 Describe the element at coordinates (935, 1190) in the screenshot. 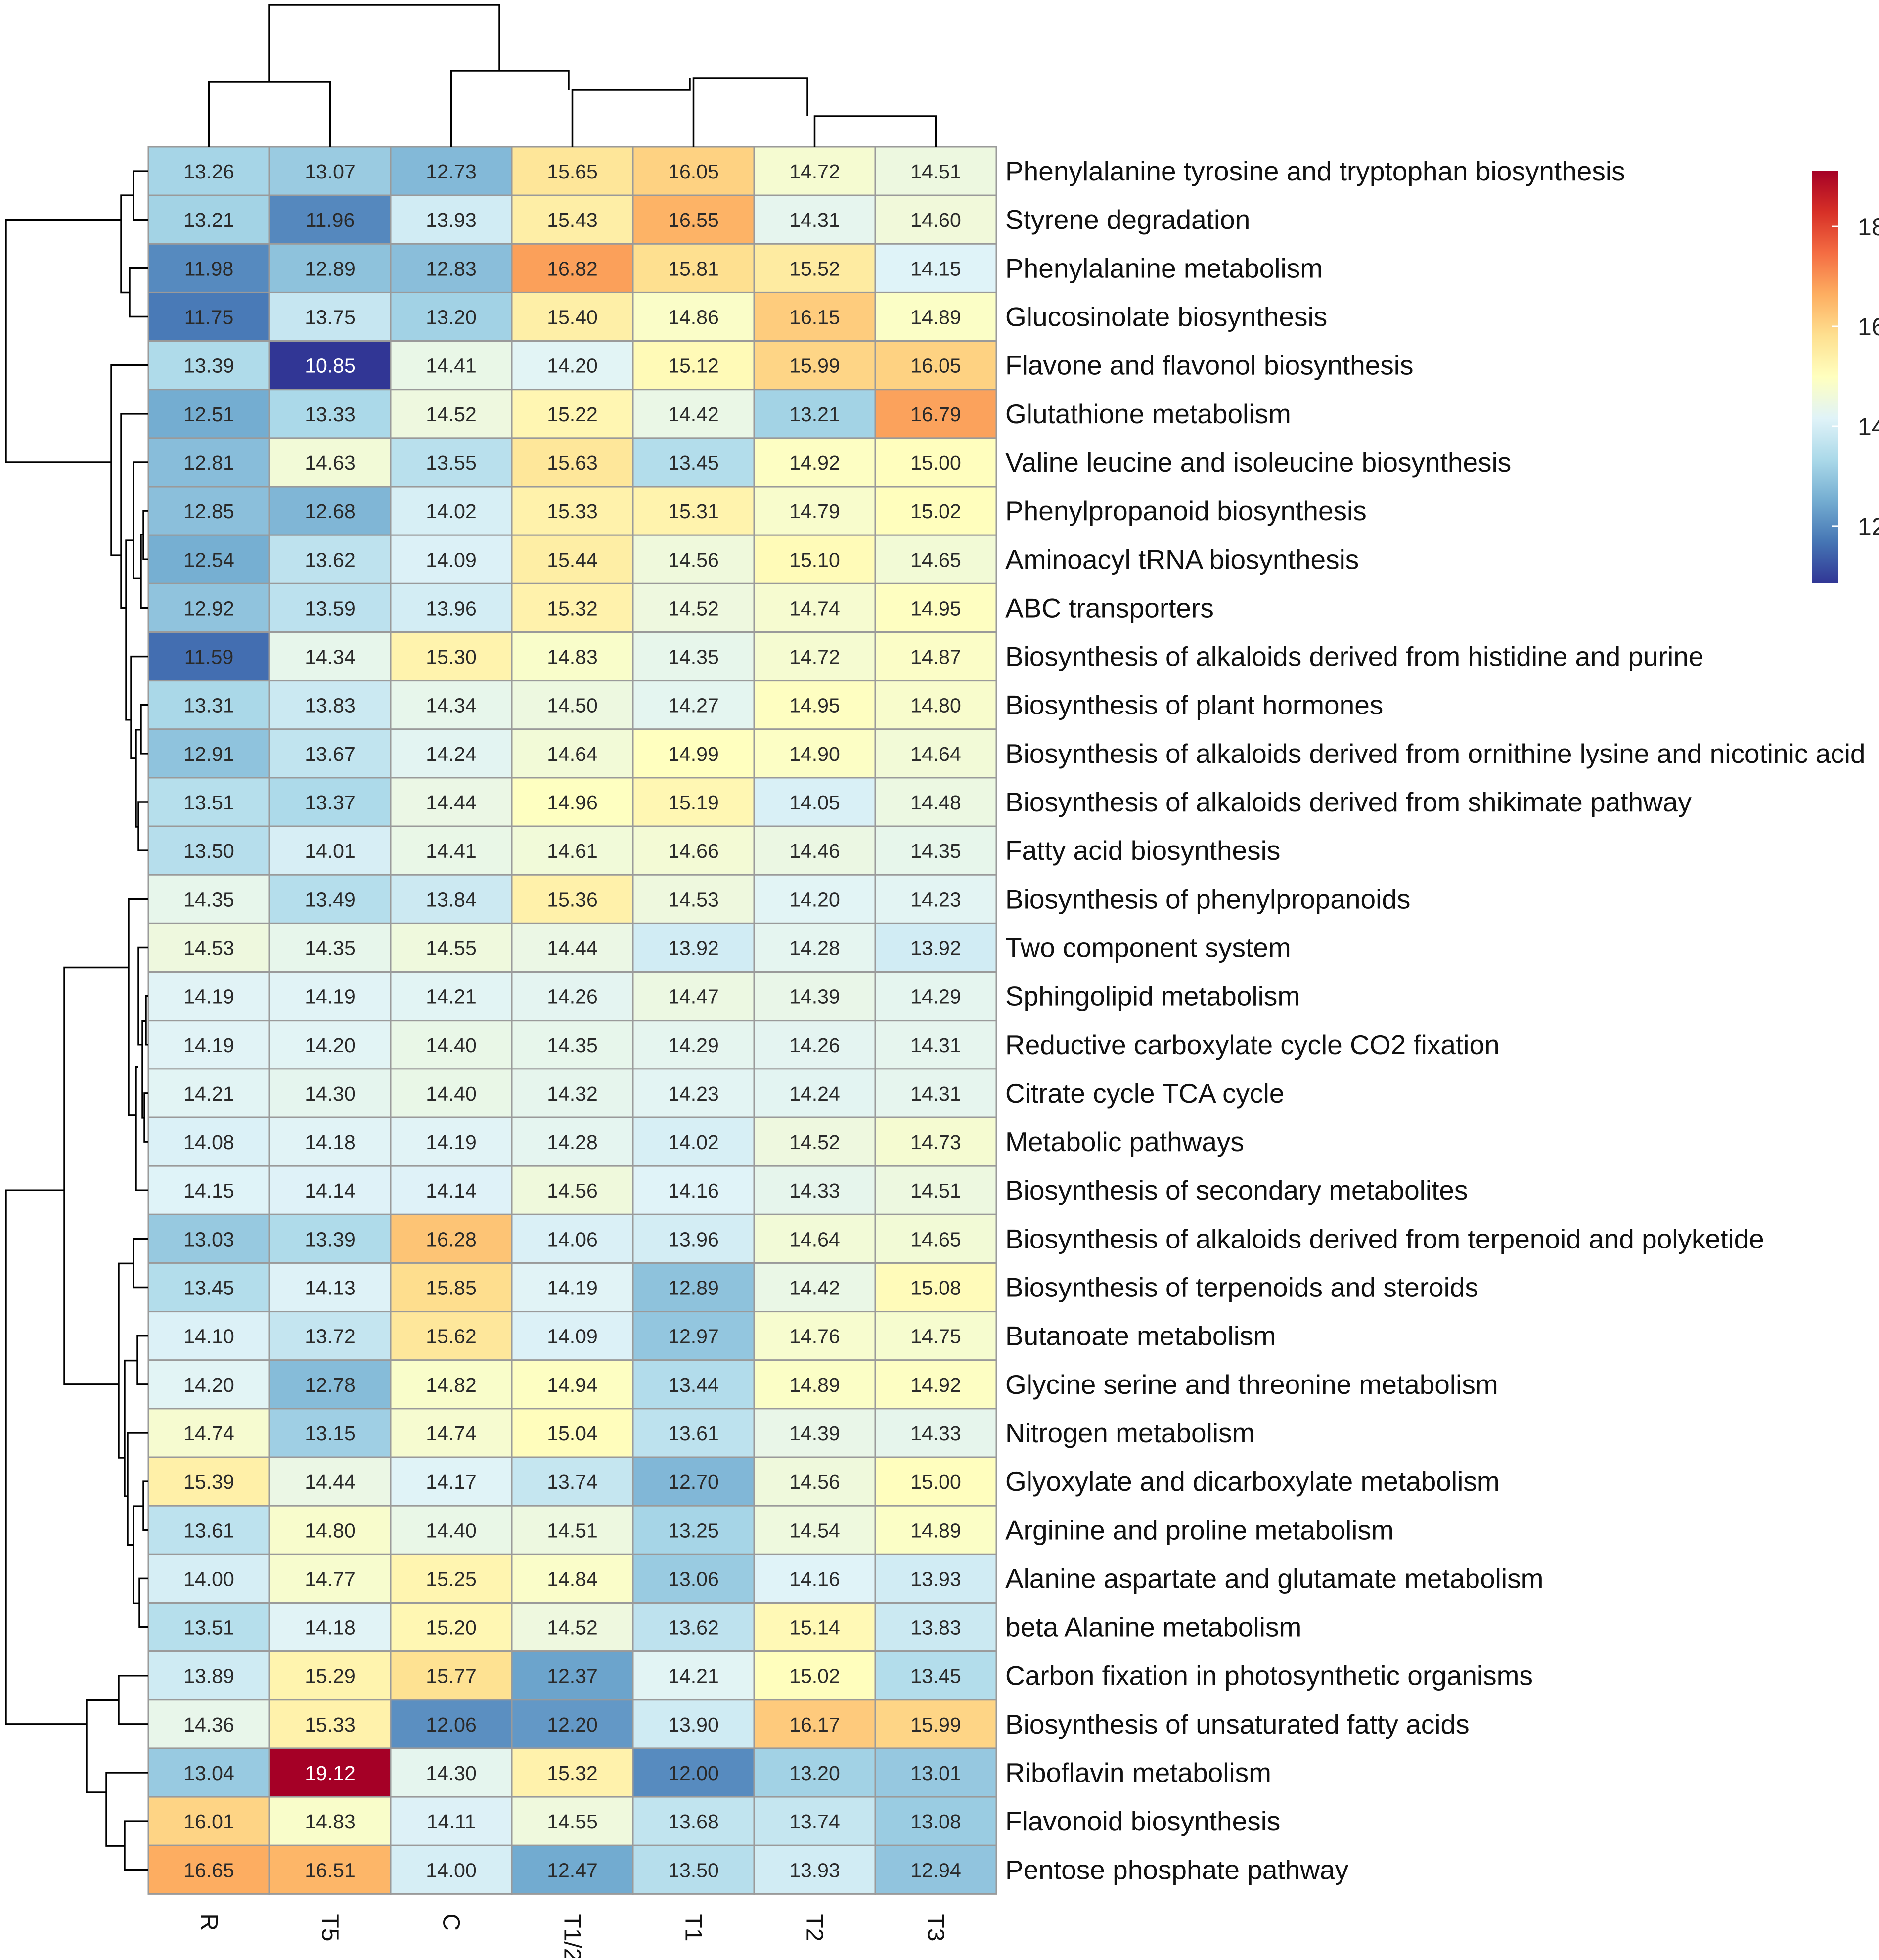

I see `cell-value-label: 14.51` at that location.